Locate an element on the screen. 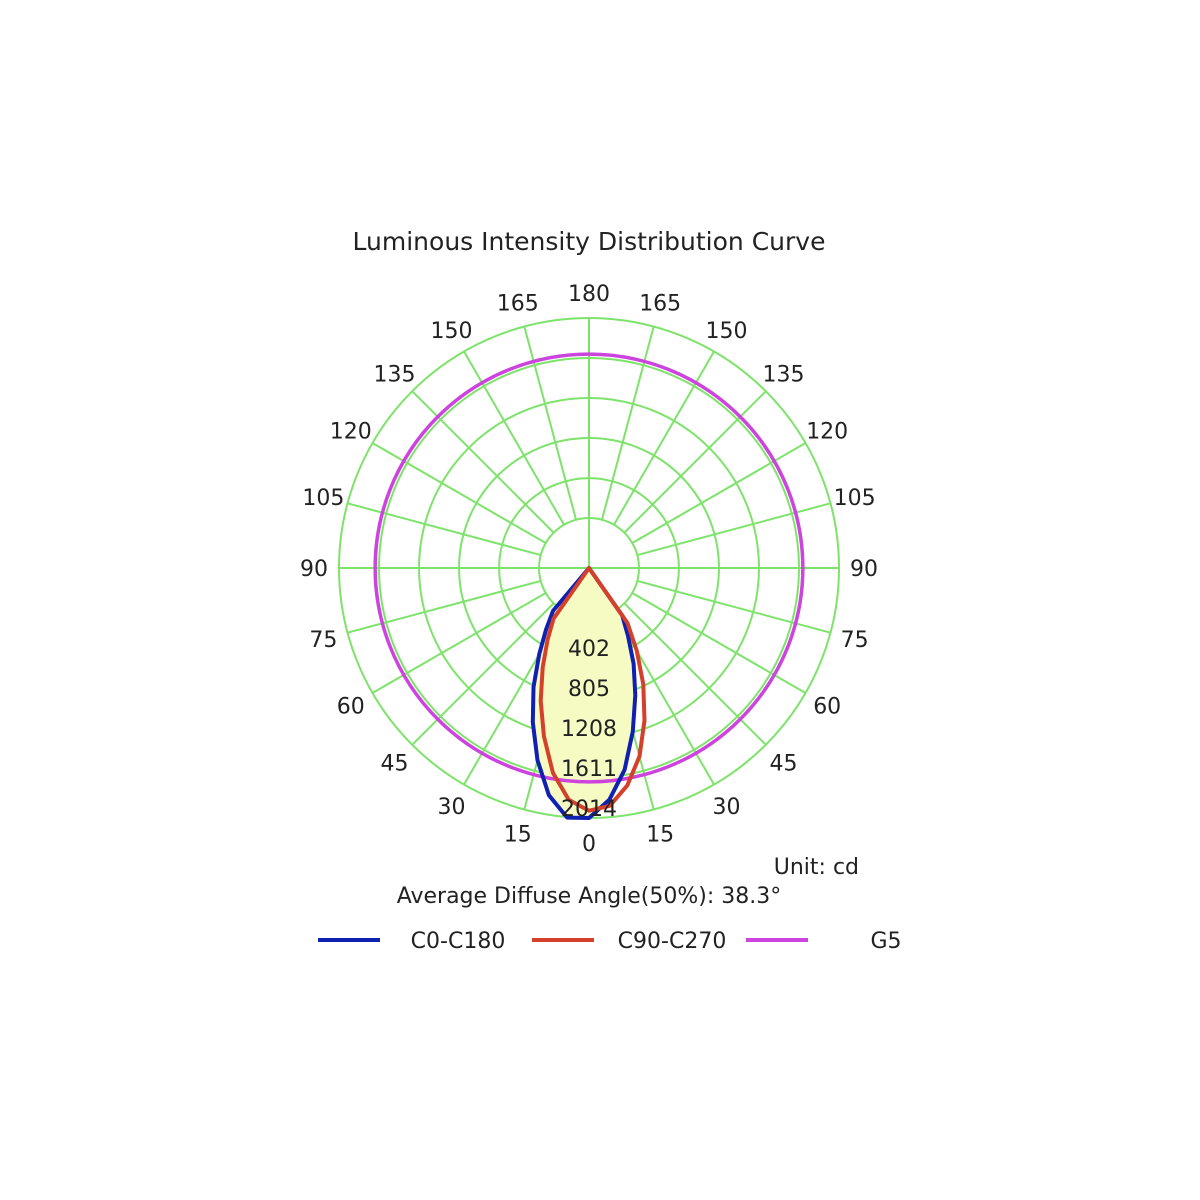 This screenshot has width=1200, height=1200. series-line-c90-c270 is located at coordinates (592, 689).